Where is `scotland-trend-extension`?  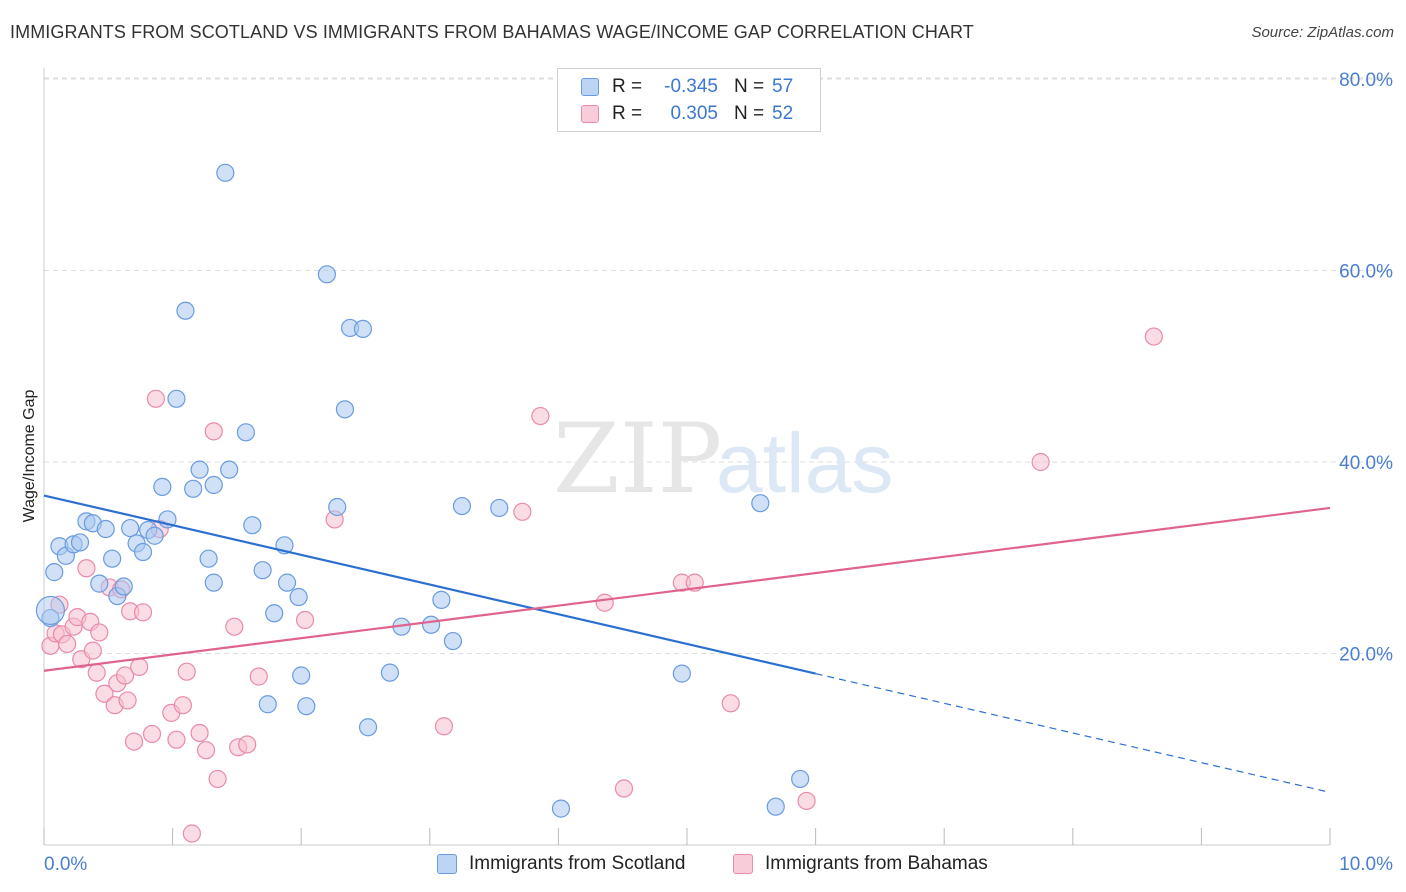 scotland-trend-extension is located at coordinates (1073, 733).